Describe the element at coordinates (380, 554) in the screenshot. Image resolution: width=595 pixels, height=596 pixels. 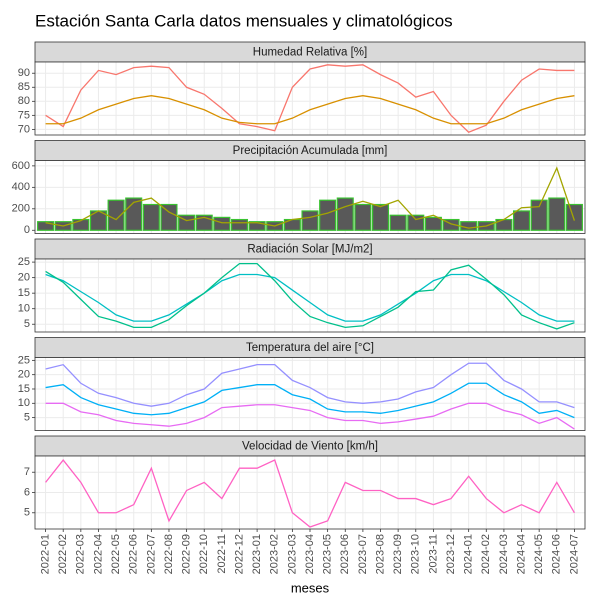
I see `x-tick-label: 2023-08` at that location.